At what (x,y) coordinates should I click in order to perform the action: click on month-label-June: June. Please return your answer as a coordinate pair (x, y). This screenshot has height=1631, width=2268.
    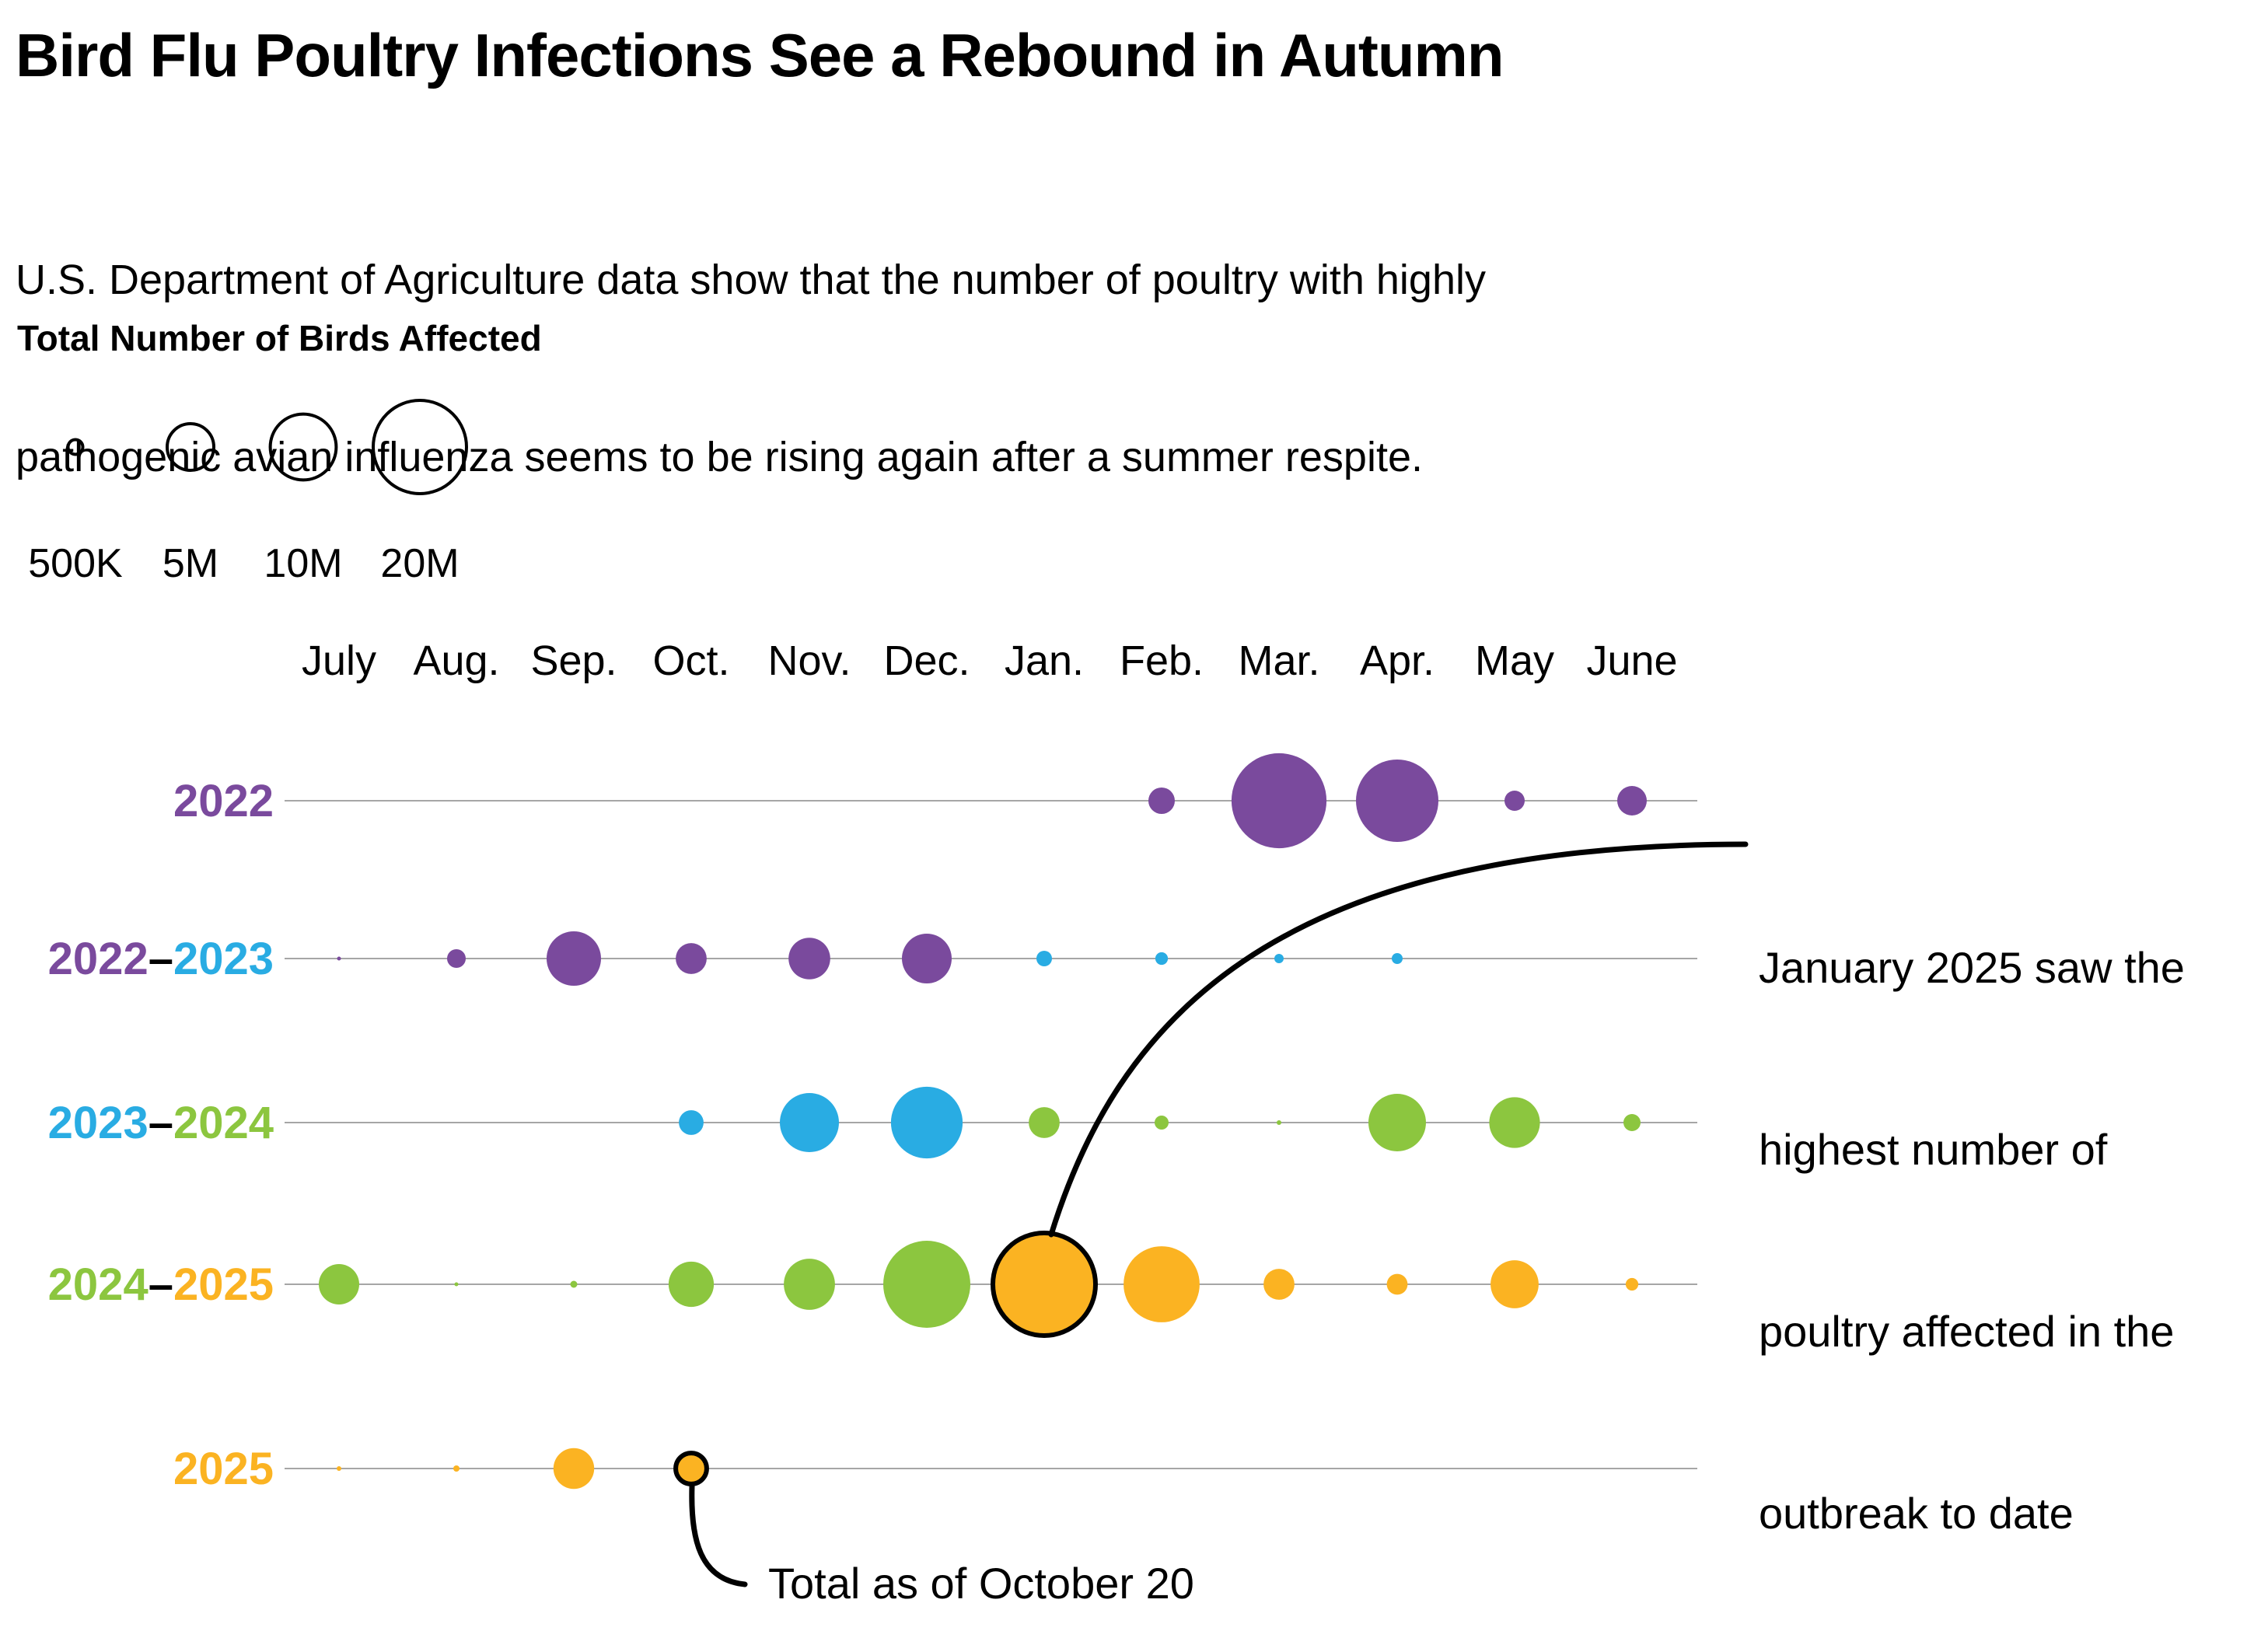
    Looking at the image, I should click on (1631, 660).